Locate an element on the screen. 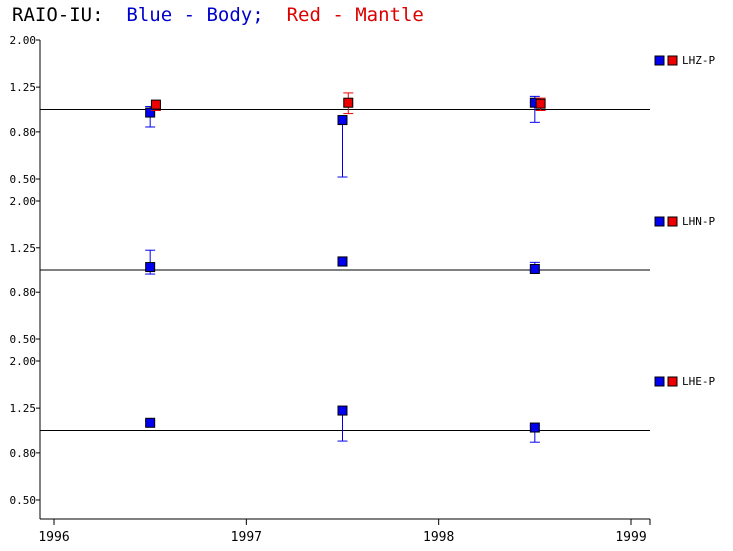 Image resolution: width=733 pixels, height=551 pixels. legend-label: LHN-P is located at coordinates (698, 221).